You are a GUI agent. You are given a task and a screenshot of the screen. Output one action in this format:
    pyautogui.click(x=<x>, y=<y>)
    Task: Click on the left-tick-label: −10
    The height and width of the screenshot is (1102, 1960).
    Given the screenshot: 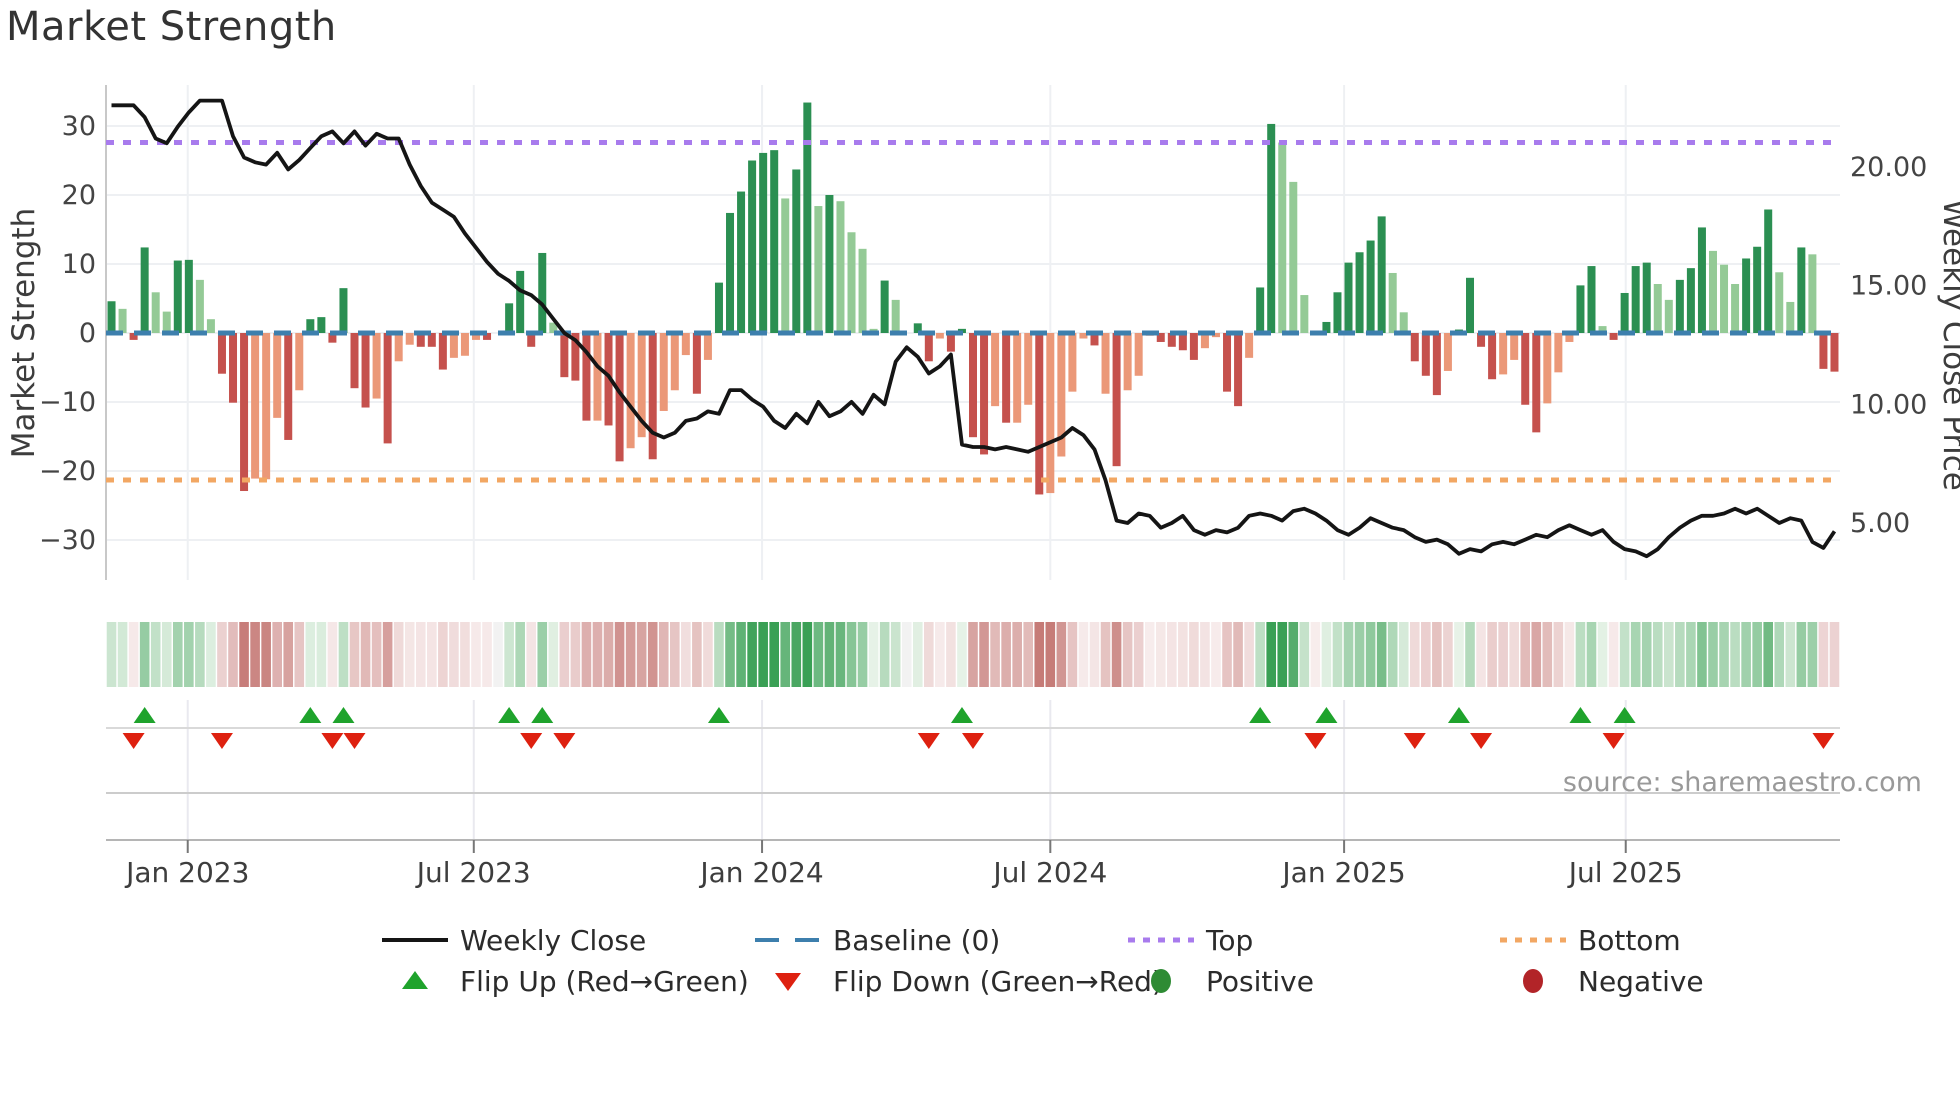 What is the action you would take?
    pyautogui.click(x=67, y=402)
    